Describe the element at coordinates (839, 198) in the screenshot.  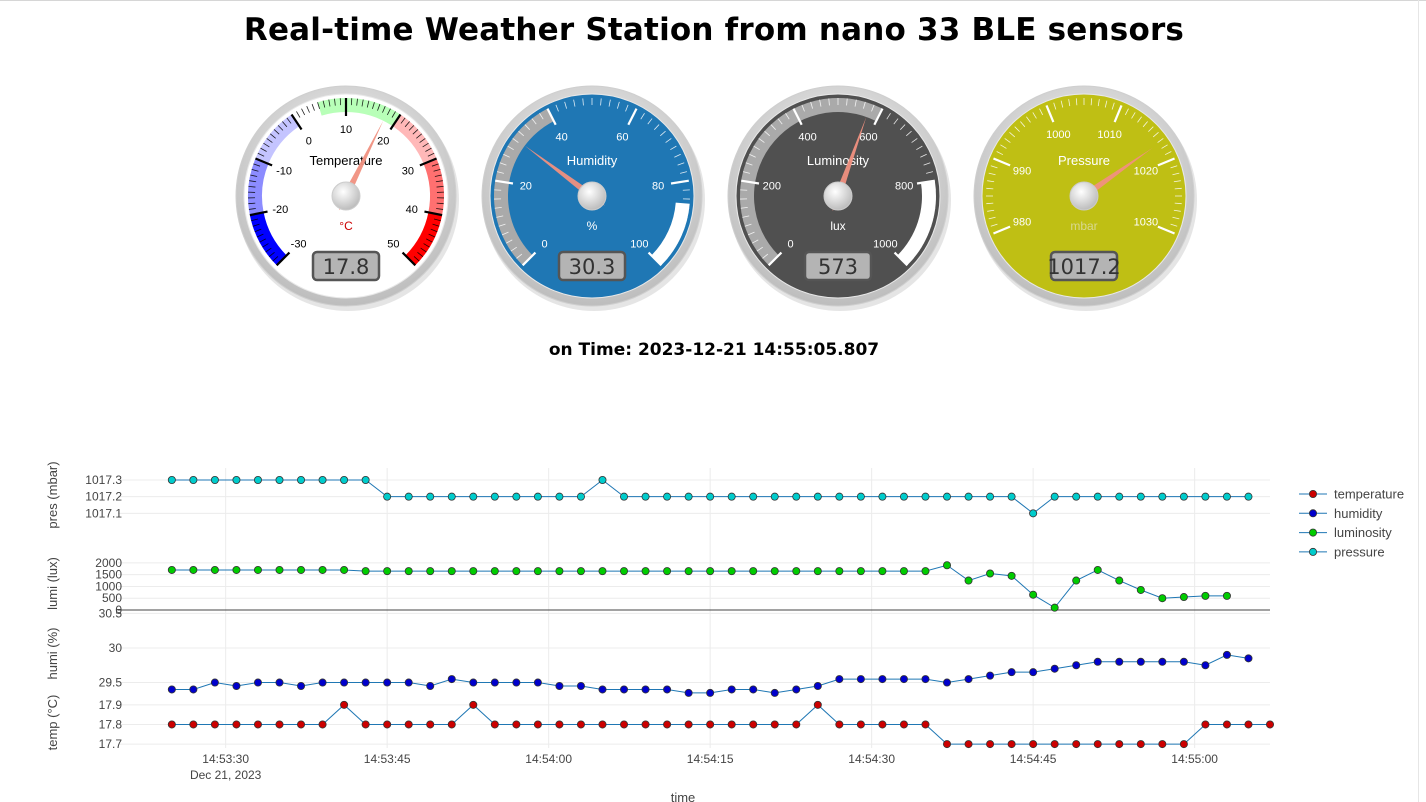
I see `luminosity-gauge: 0 200 400 600 800 1000 Luminosity lux 573` at that location.